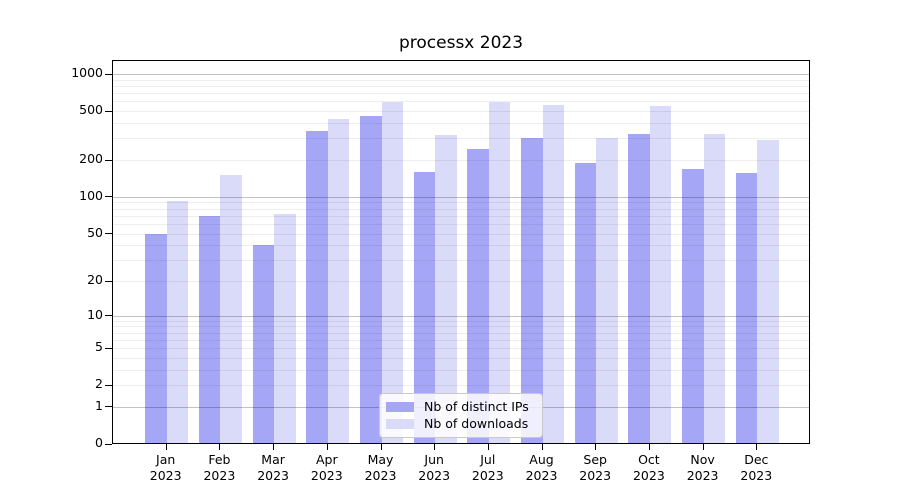  I want to click on x-tick-label-may: May 2023, so click(380, 467).